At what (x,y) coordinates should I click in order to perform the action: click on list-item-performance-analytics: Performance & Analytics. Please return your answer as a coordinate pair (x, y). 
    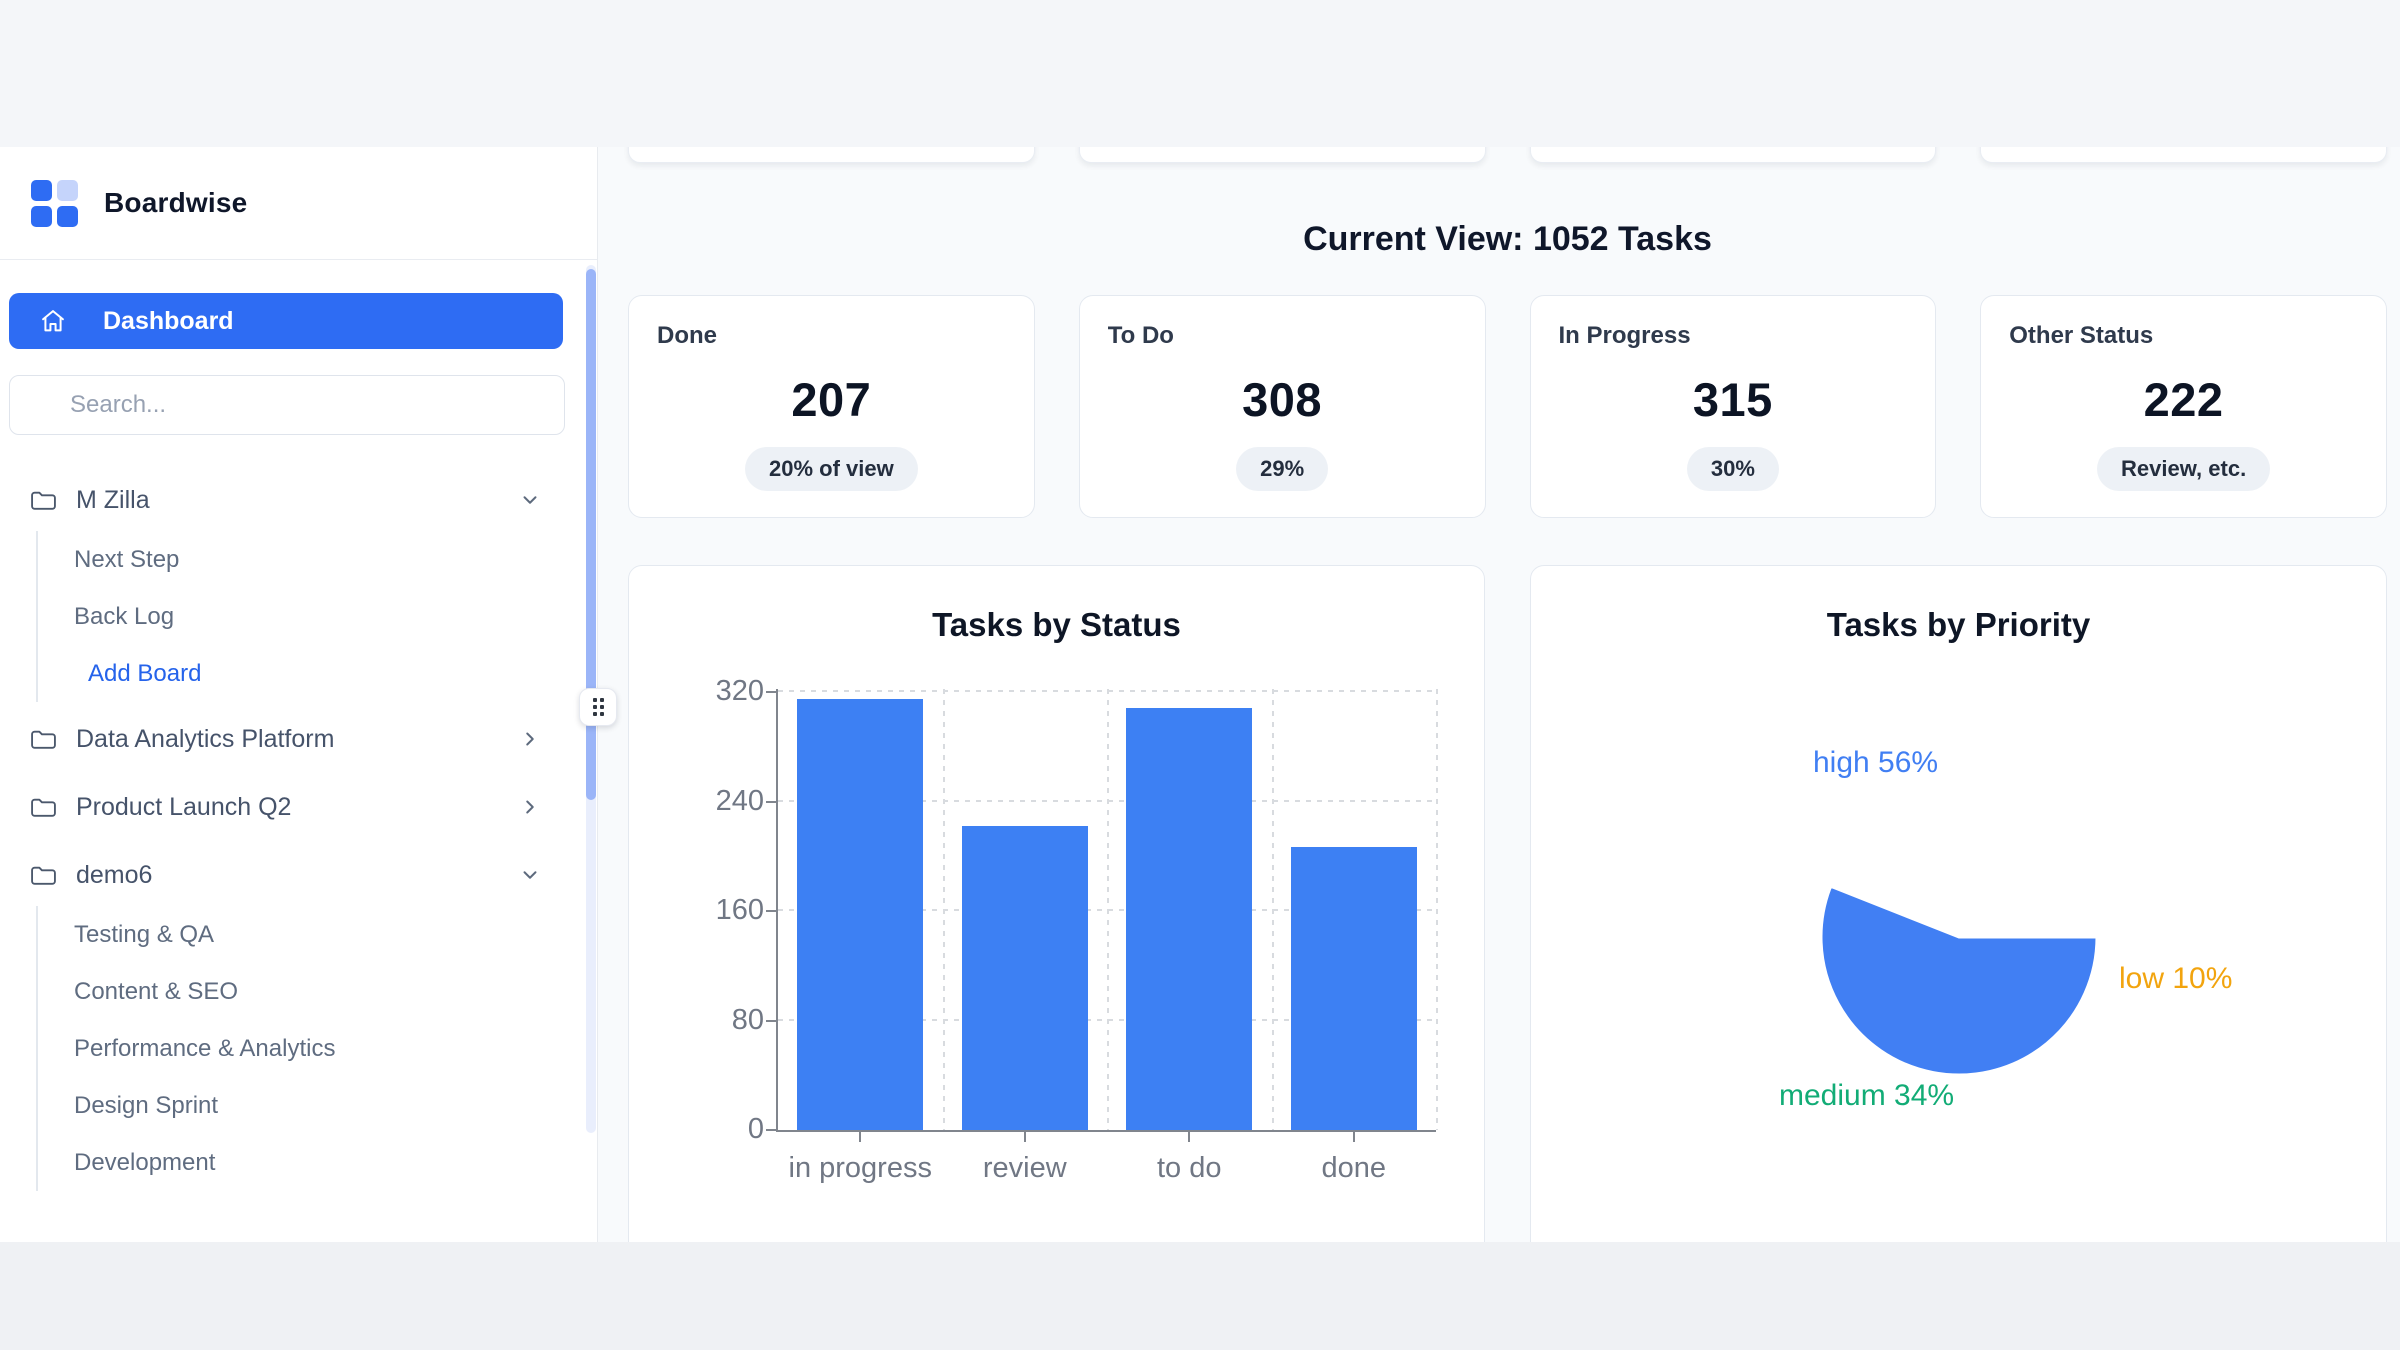
    Looking at the image, I should click on (205, 1048).